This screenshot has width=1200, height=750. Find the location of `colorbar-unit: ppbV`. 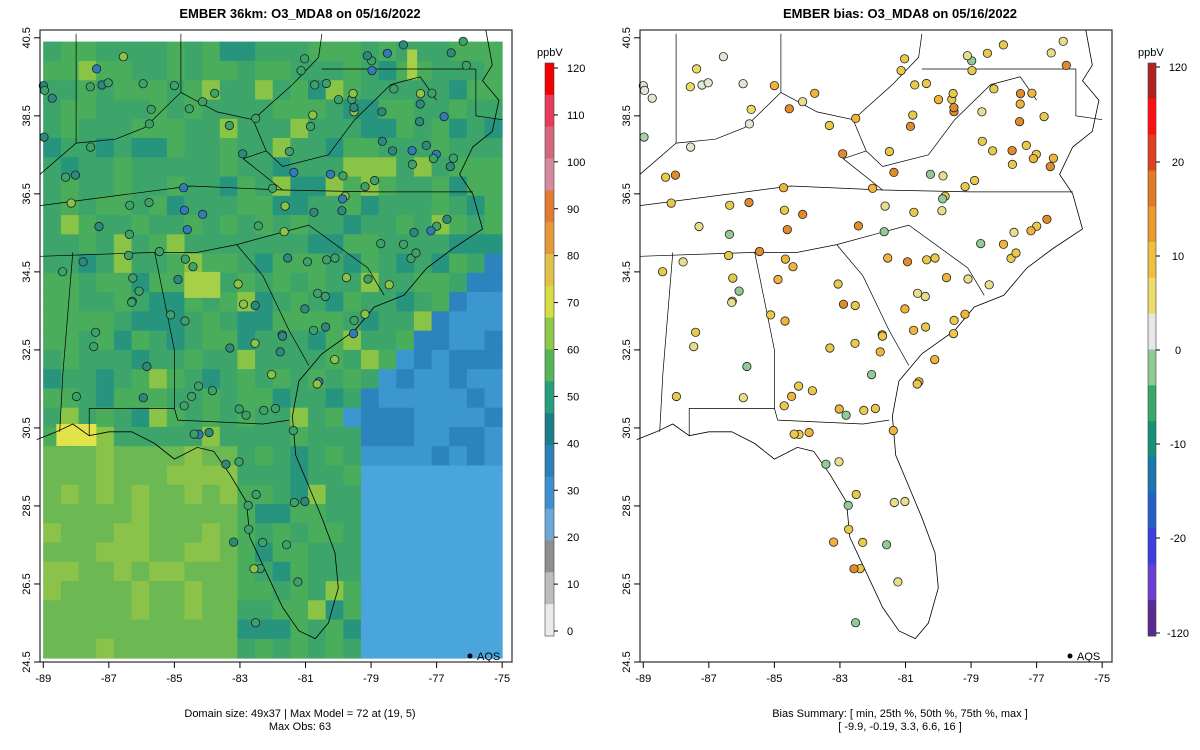

colorbar-unit: ppbV is located at coordinates (550, 53).